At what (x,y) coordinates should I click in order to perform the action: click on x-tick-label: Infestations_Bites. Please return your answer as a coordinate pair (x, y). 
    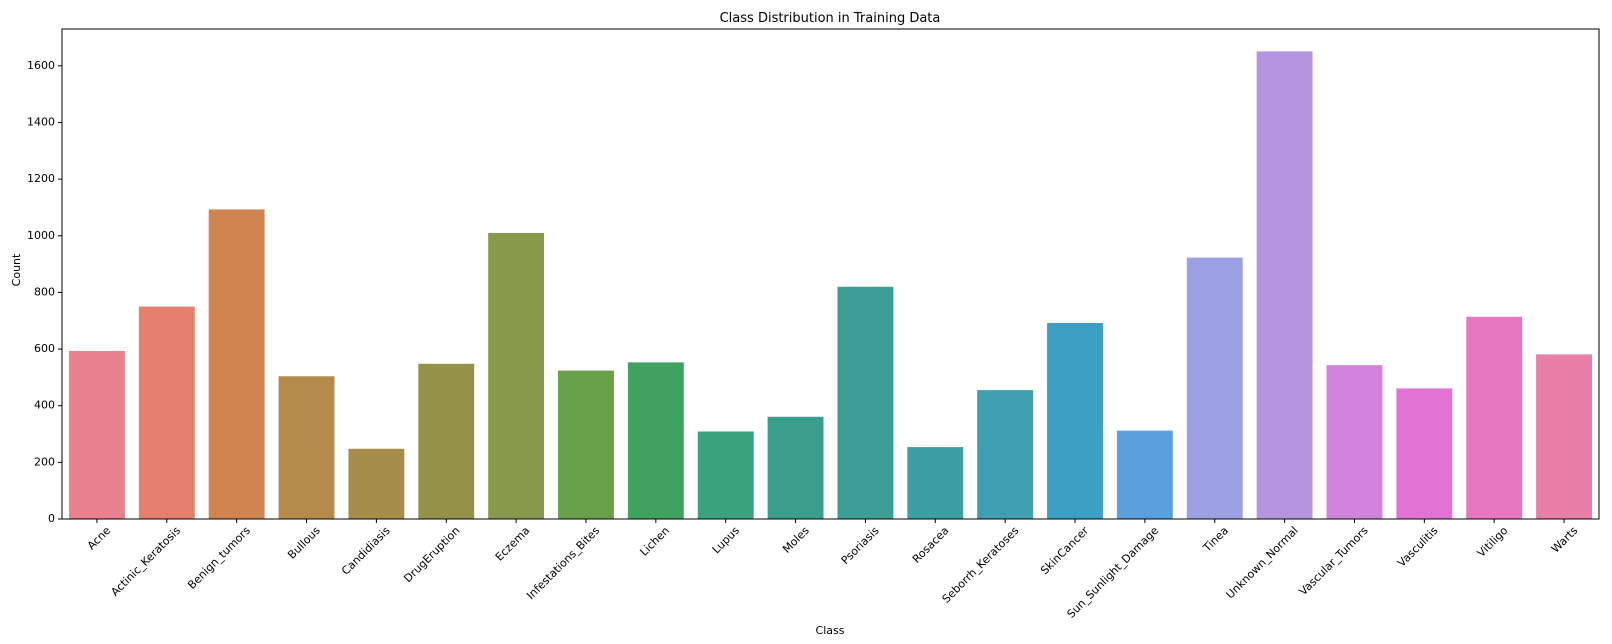
    Looking at the image, I should click on (563, 563).